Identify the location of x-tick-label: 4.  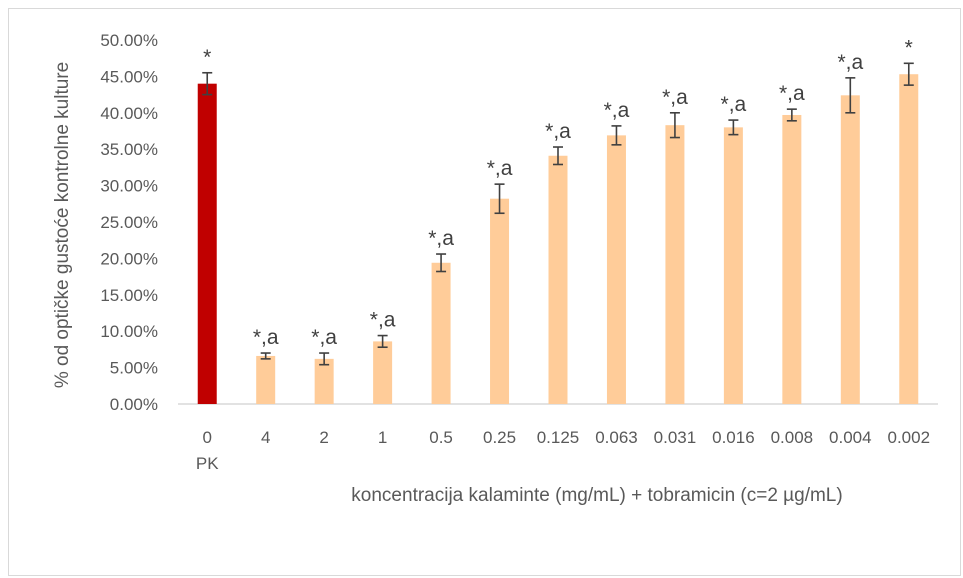
(265, 437).